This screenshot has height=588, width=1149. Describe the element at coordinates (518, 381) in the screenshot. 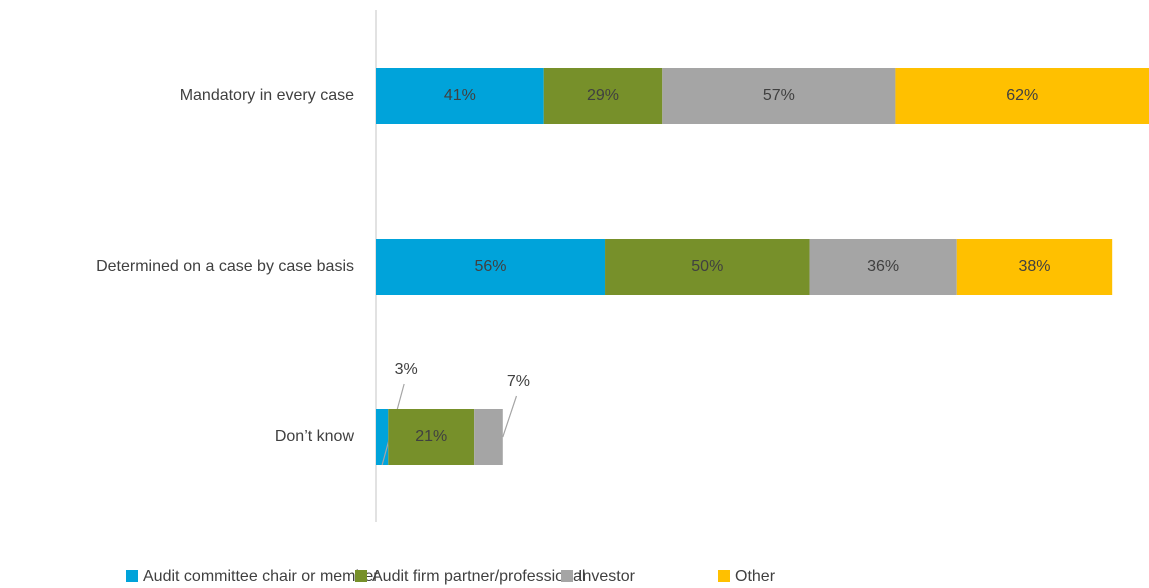

I see `data-label: 7%` at that location.